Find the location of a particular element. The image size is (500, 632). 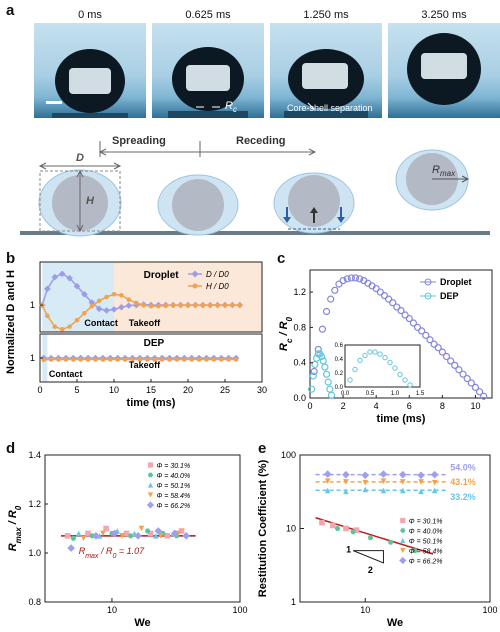

y-tick-label: 1 is located at coordinates (32, 358).